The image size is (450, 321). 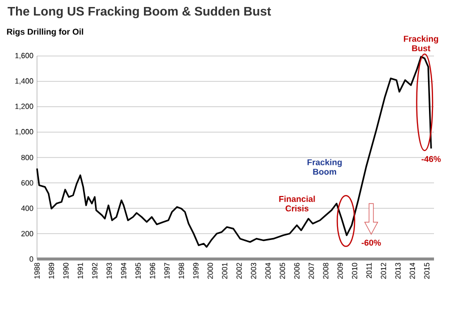 What do you see at coordinates (421, 44) in the screenshot?
I see `annotation: Fracking Bust` at bounding box center [421, 44].